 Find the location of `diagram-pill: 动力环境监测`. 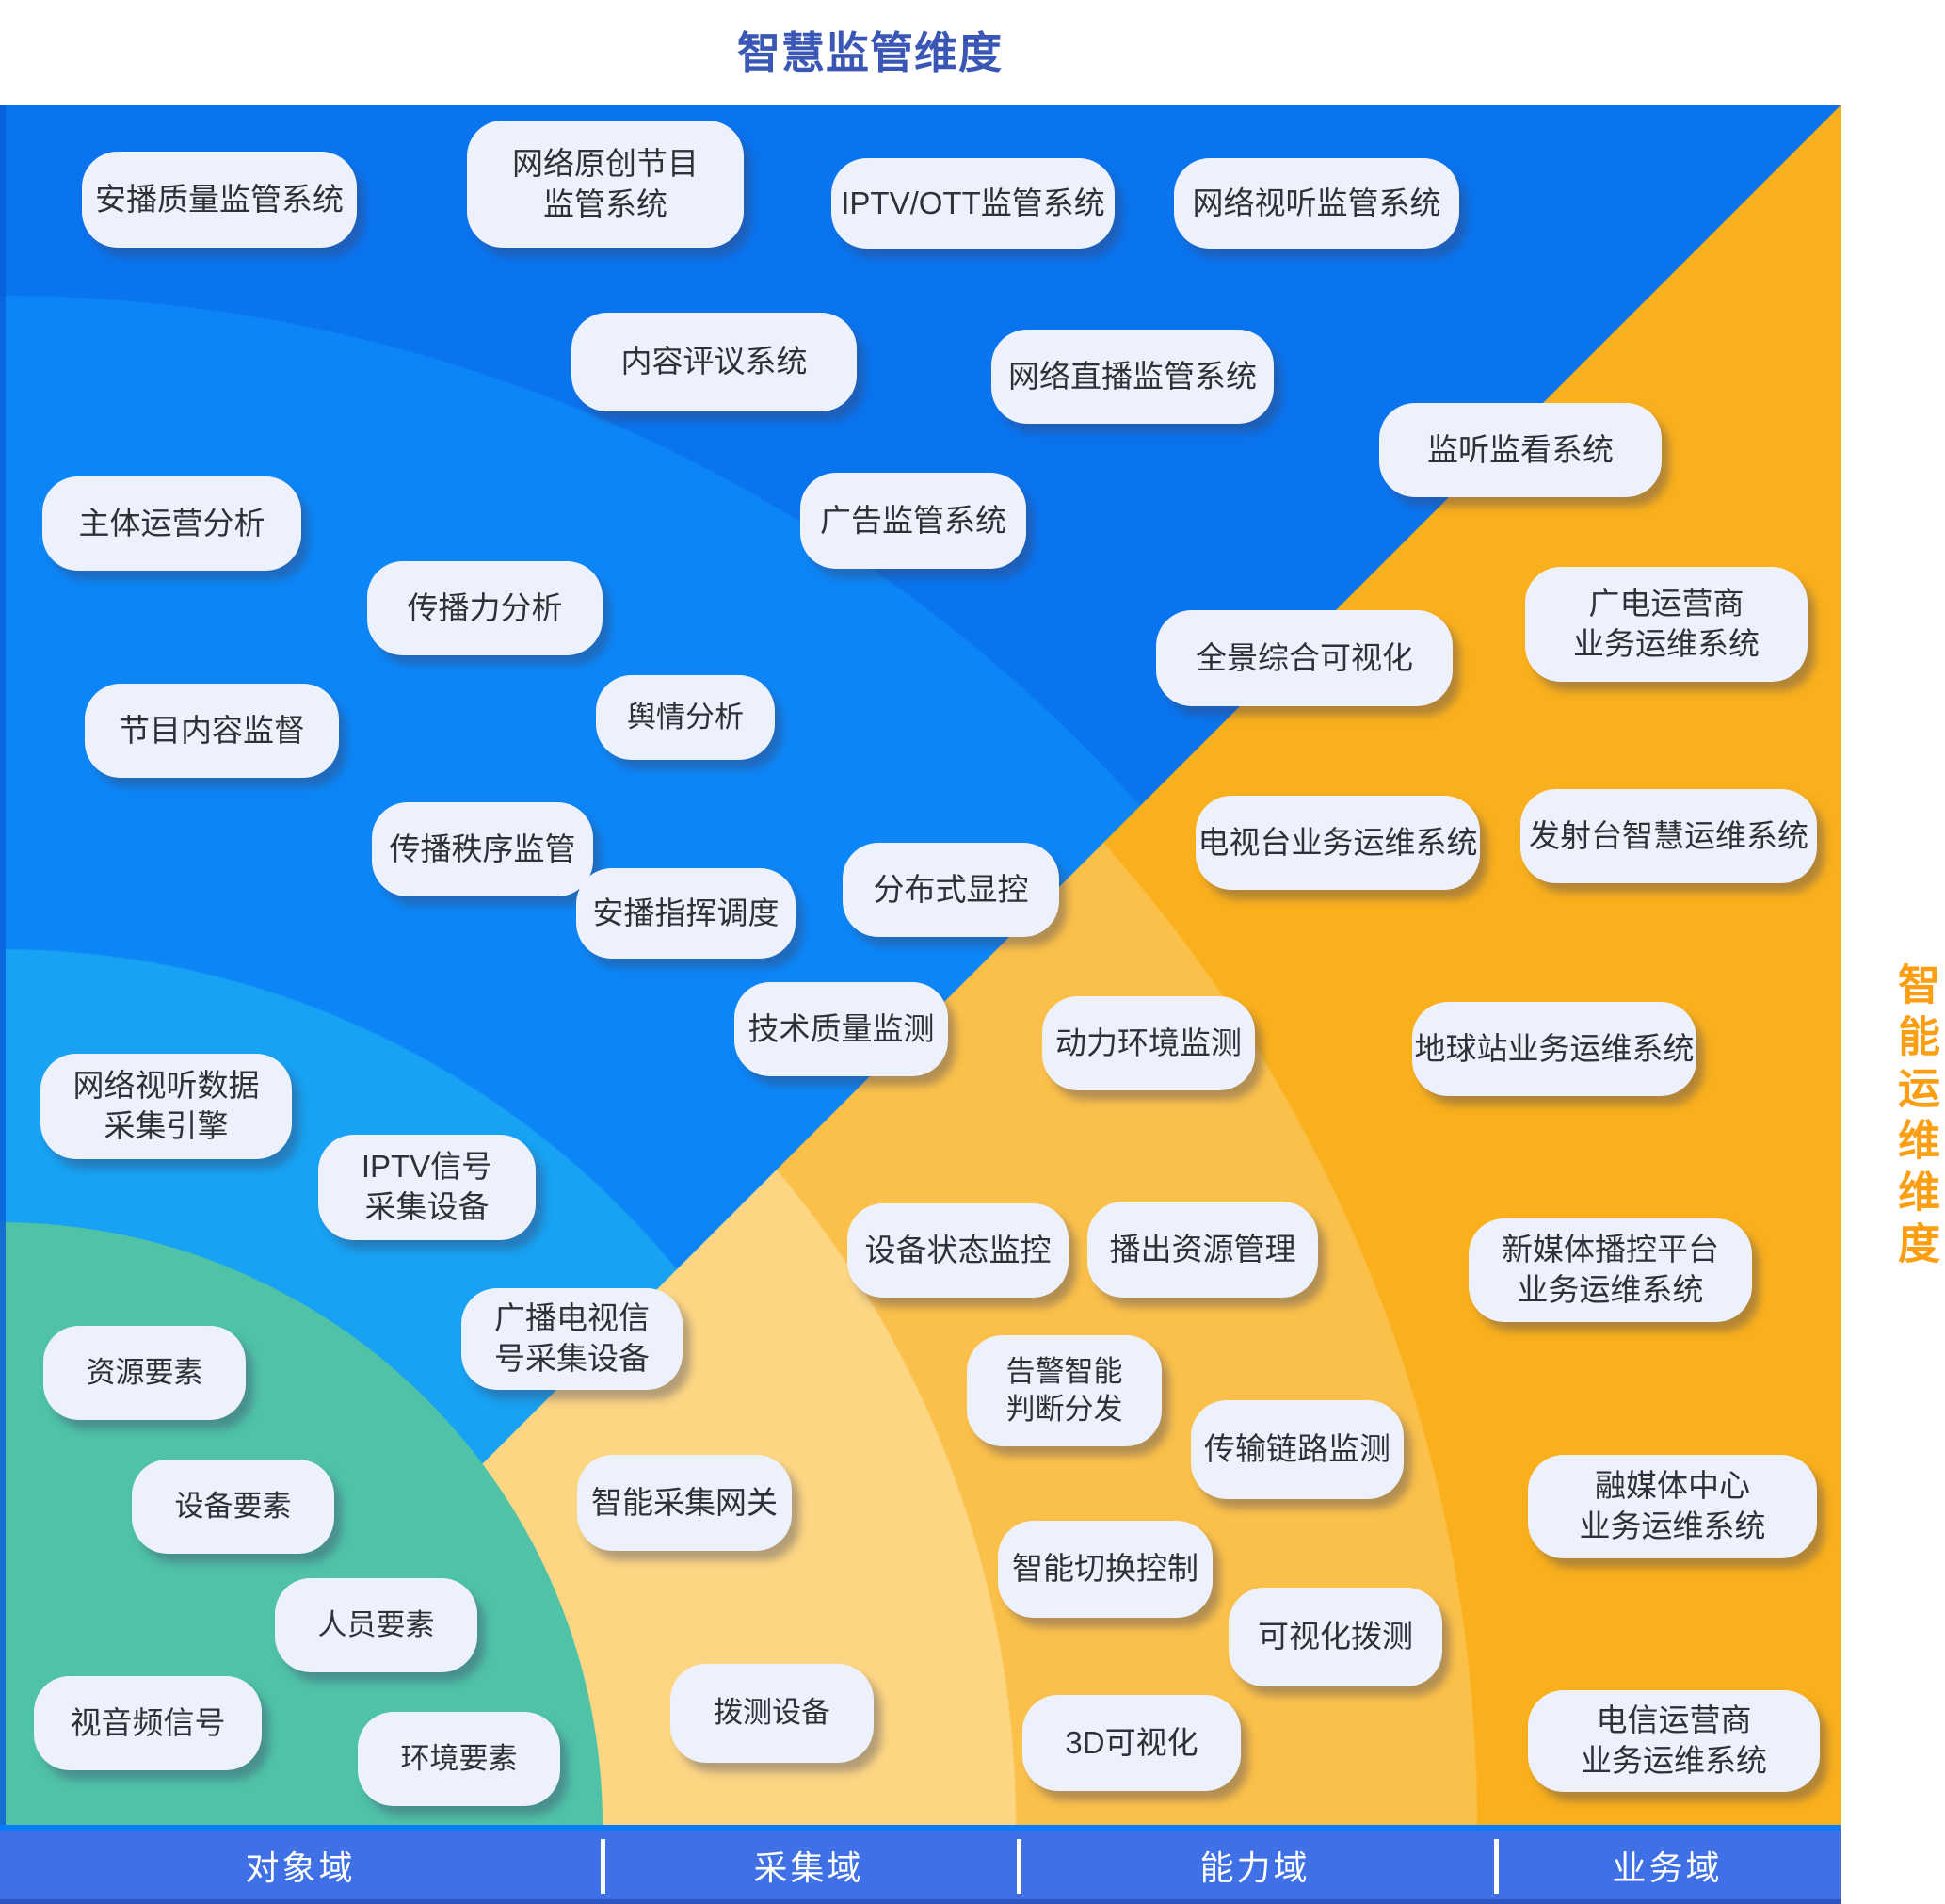

diagram-pill: 动力环境监测 is located at coordinates (1148, 1043).